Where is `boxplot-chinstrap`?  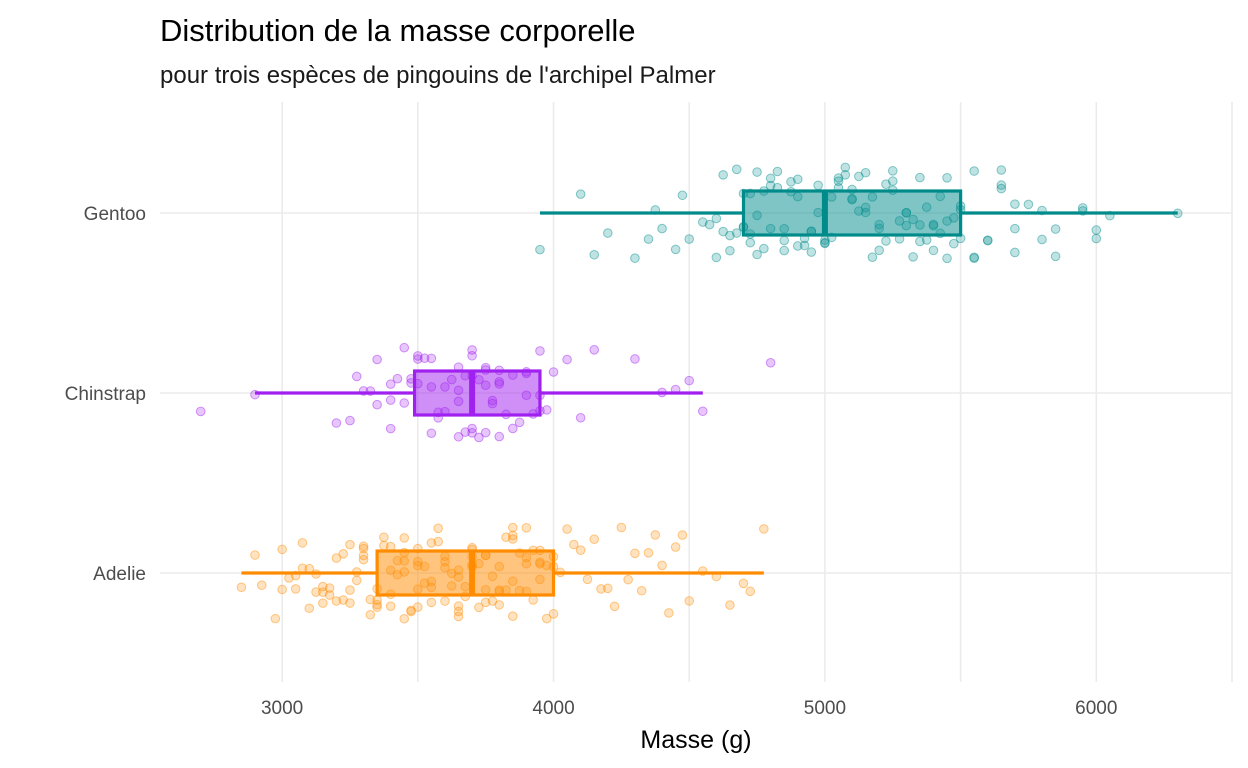
boxplot-chinstrap is located at coordinates (478, 393).